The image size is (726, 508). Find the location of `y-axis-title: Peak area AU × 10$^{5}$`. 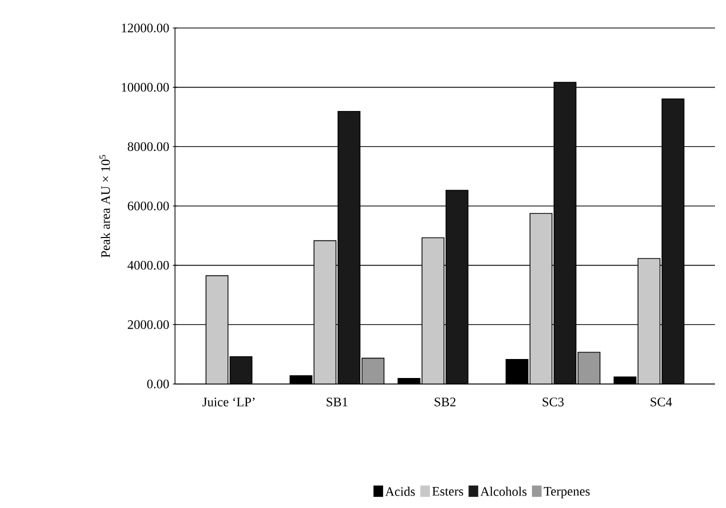

y-axis-title: Peak area AU × 10$^{5}$ is located at coordinates (105, 206).